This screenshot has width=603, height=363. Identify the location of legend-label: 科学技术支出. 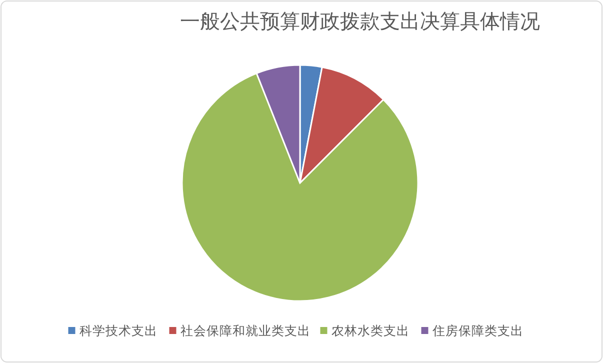
(118, 330).